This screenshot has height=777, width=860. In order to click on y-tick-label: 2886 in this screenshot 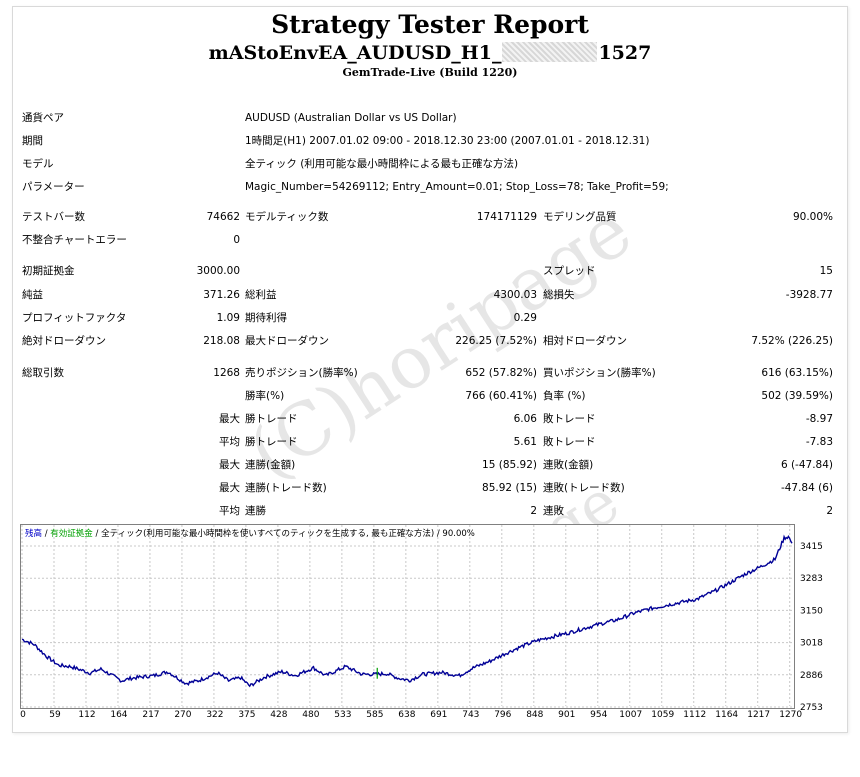, I will do `click(811, 676)`.